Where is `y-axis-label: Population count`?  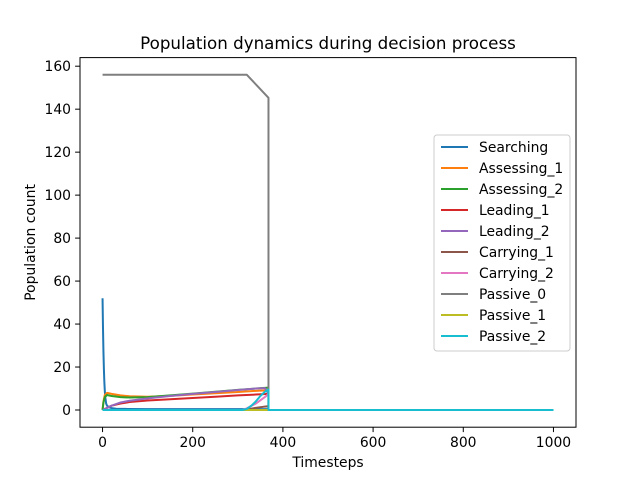
y-axis-label: Population count is located at coordinates (31, 242).